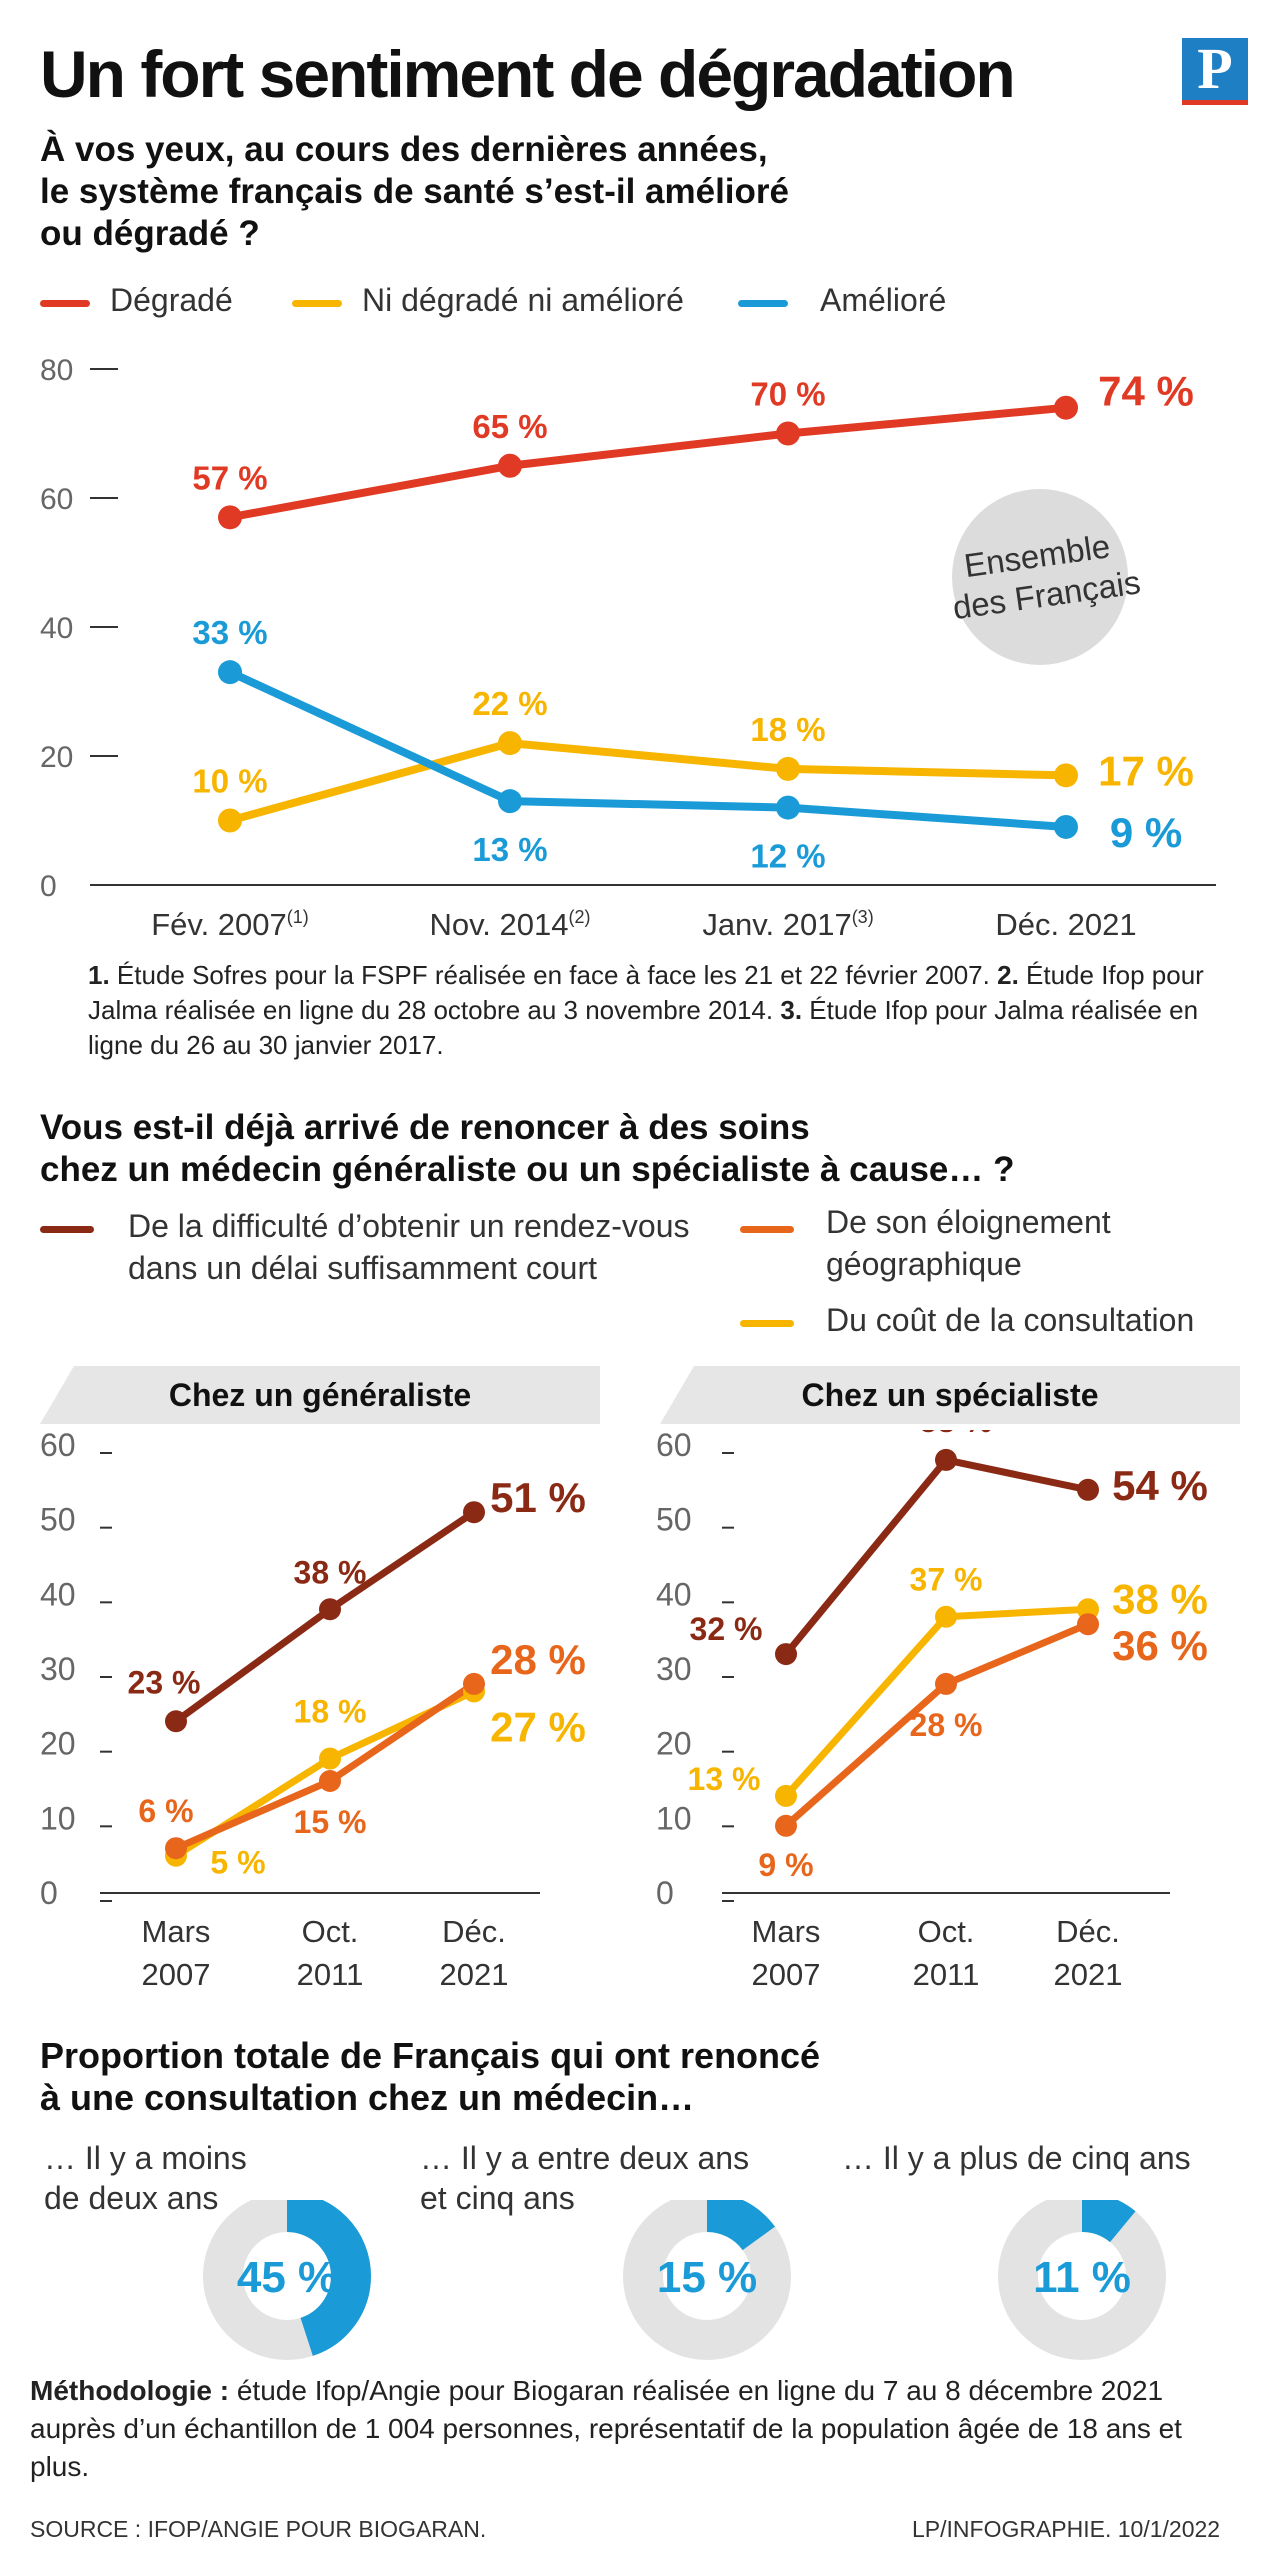 The image size is (1266, 2560). I want to click on data-label: 32 %, so click(726, 1629).